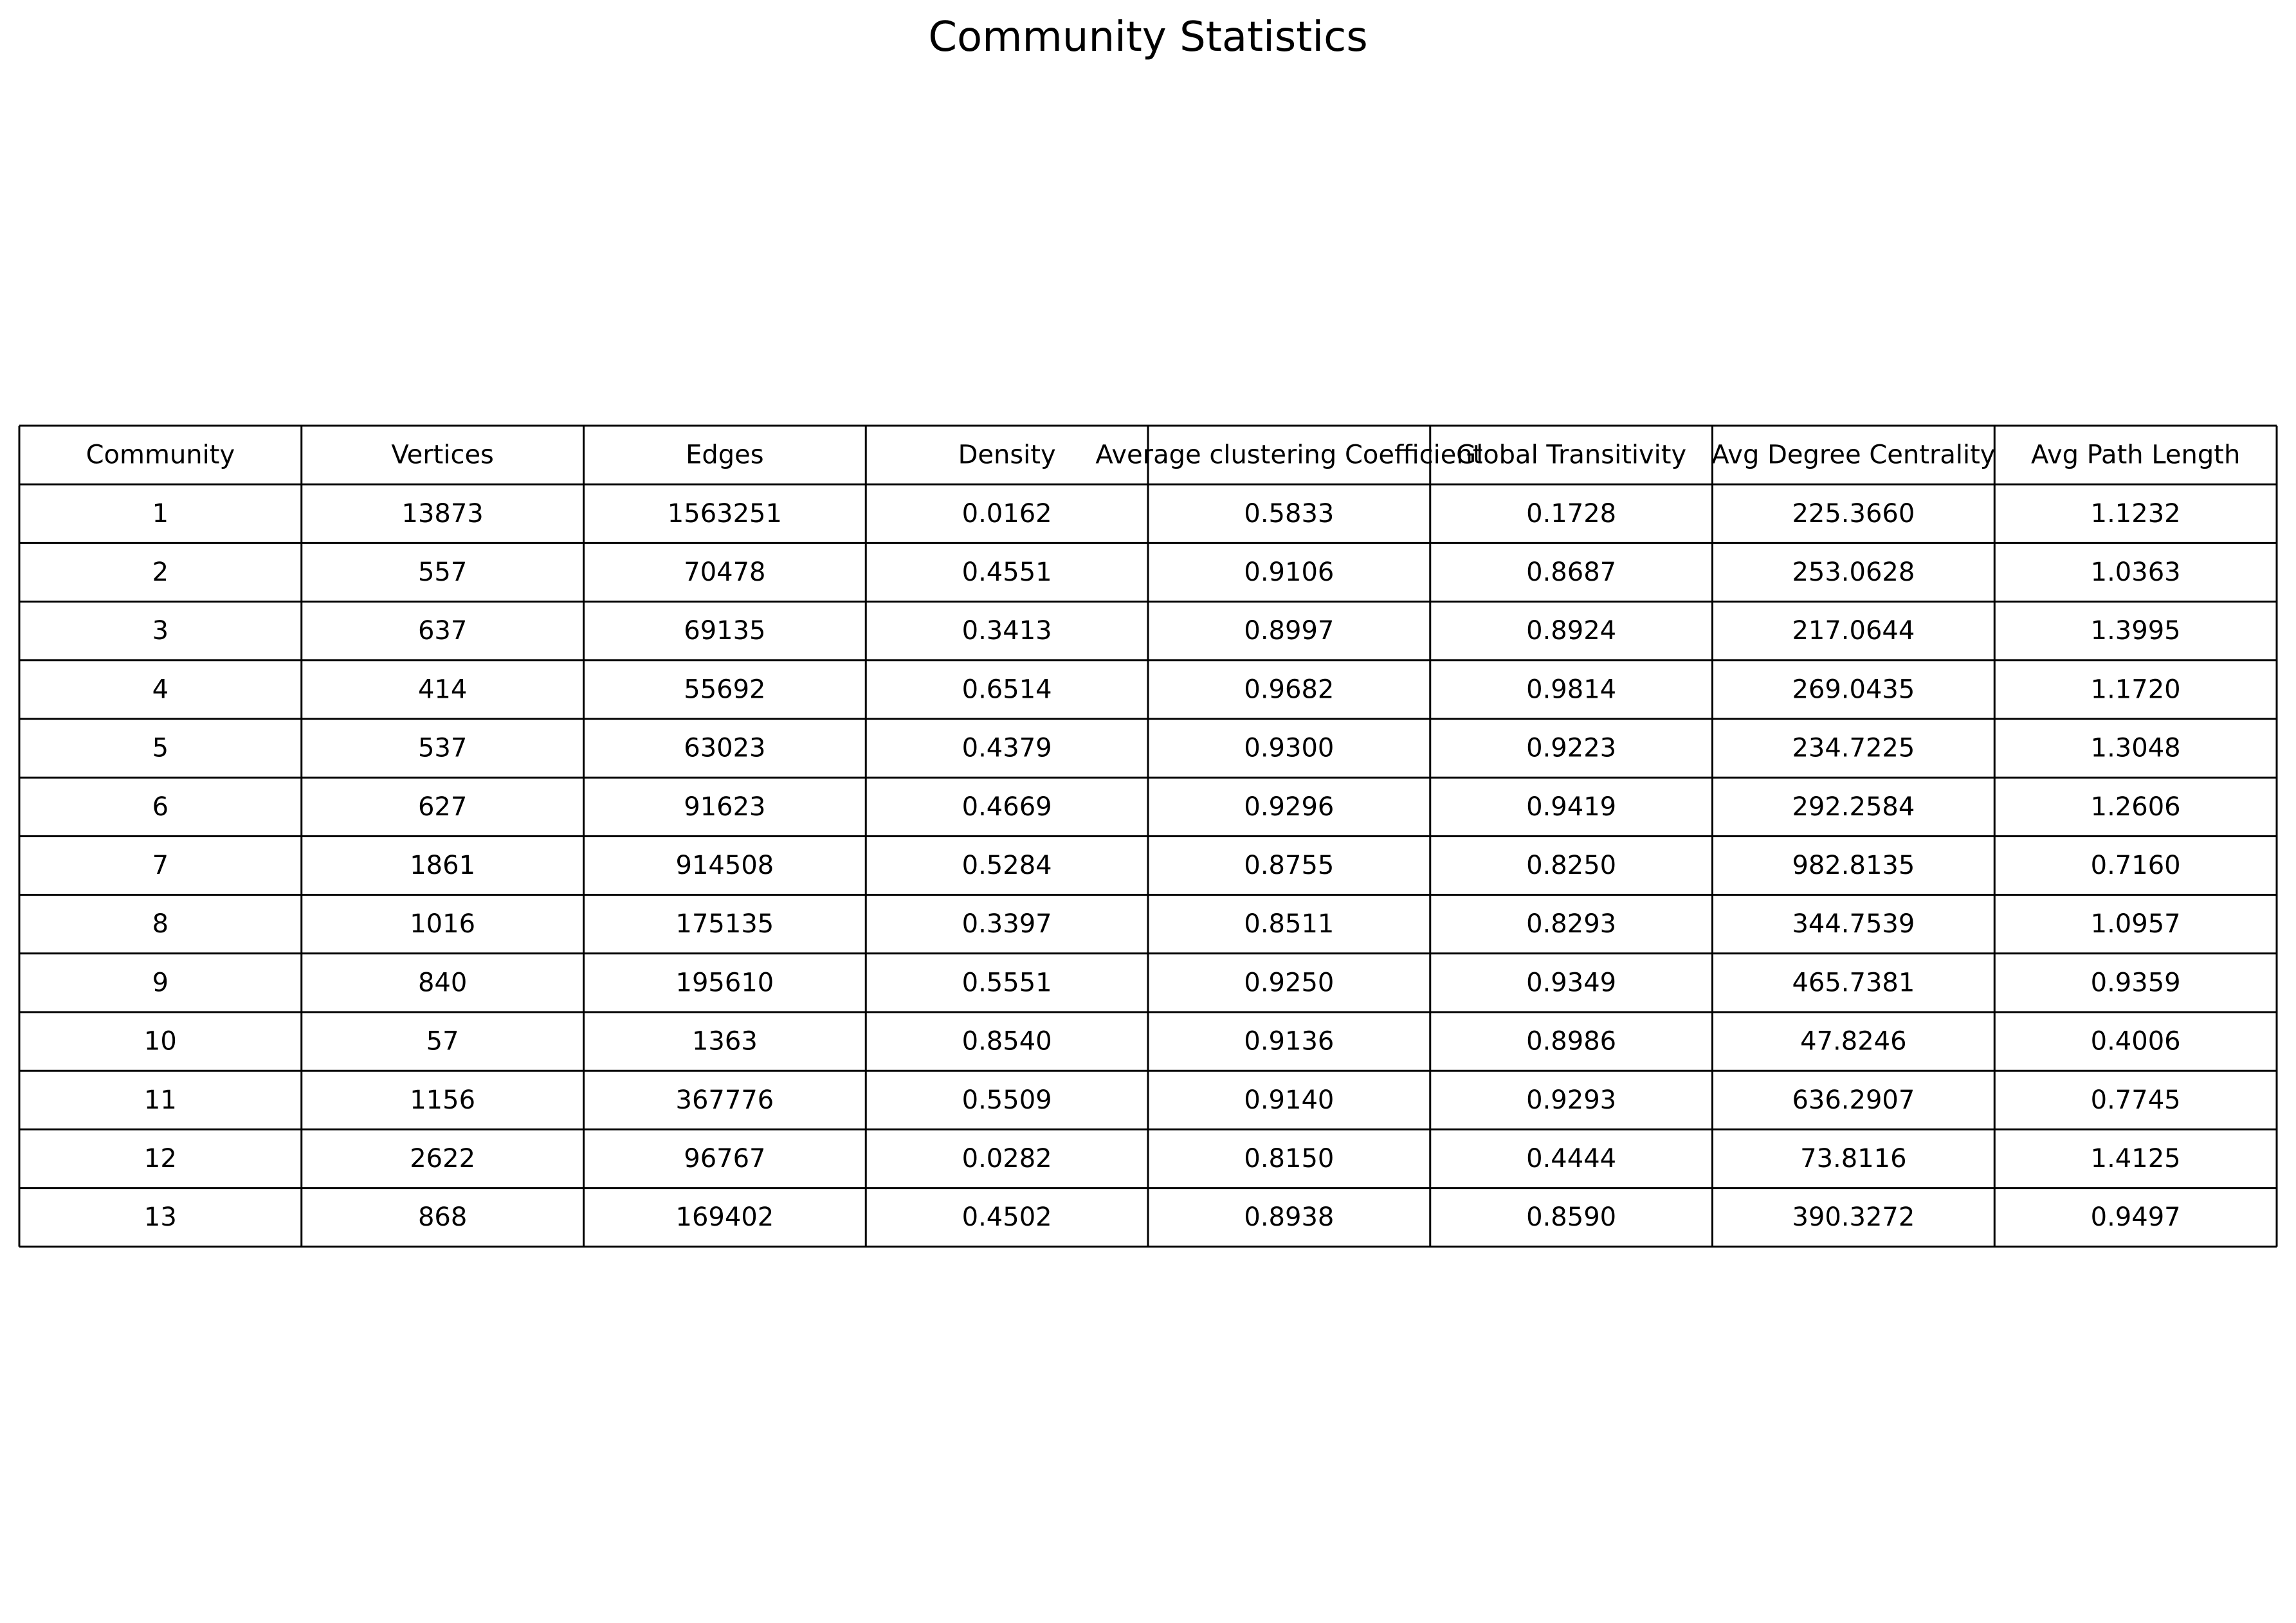 This screenshot has width=2296, height=1623. I want to click on table-cell: 1.4125, so click(2136, 1159).